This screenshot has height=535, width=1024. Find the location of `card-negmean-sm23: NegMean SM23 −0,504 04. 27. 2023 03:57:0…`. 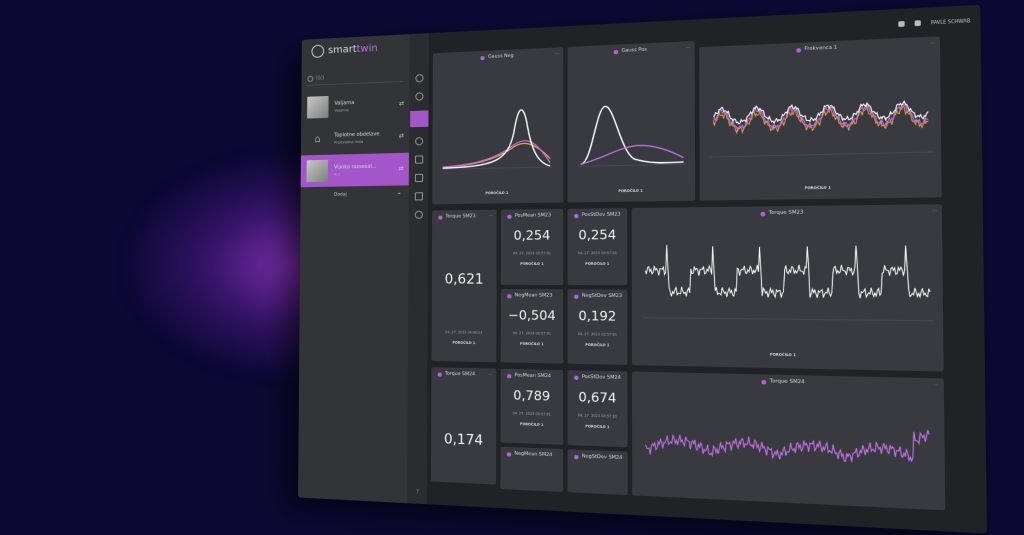

card-negmean-sm23: NegMean SM23 −0,504 04. 27. 2023 03:57:0… is located at coordinates (532, 326).